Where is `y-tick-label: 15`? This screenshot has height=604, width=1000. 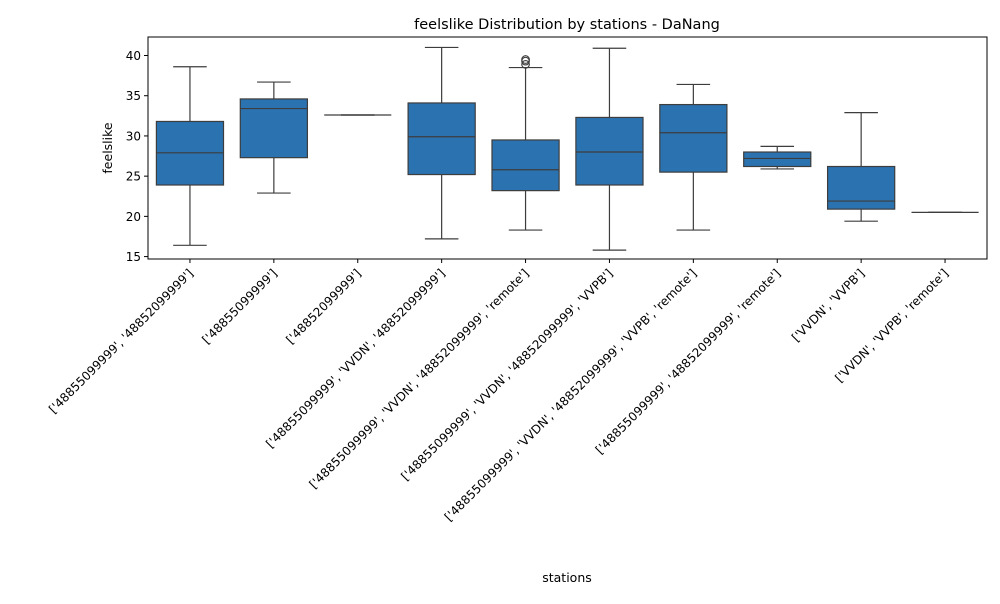
y-tick-label: 15 is located at coordinates (133, 257).